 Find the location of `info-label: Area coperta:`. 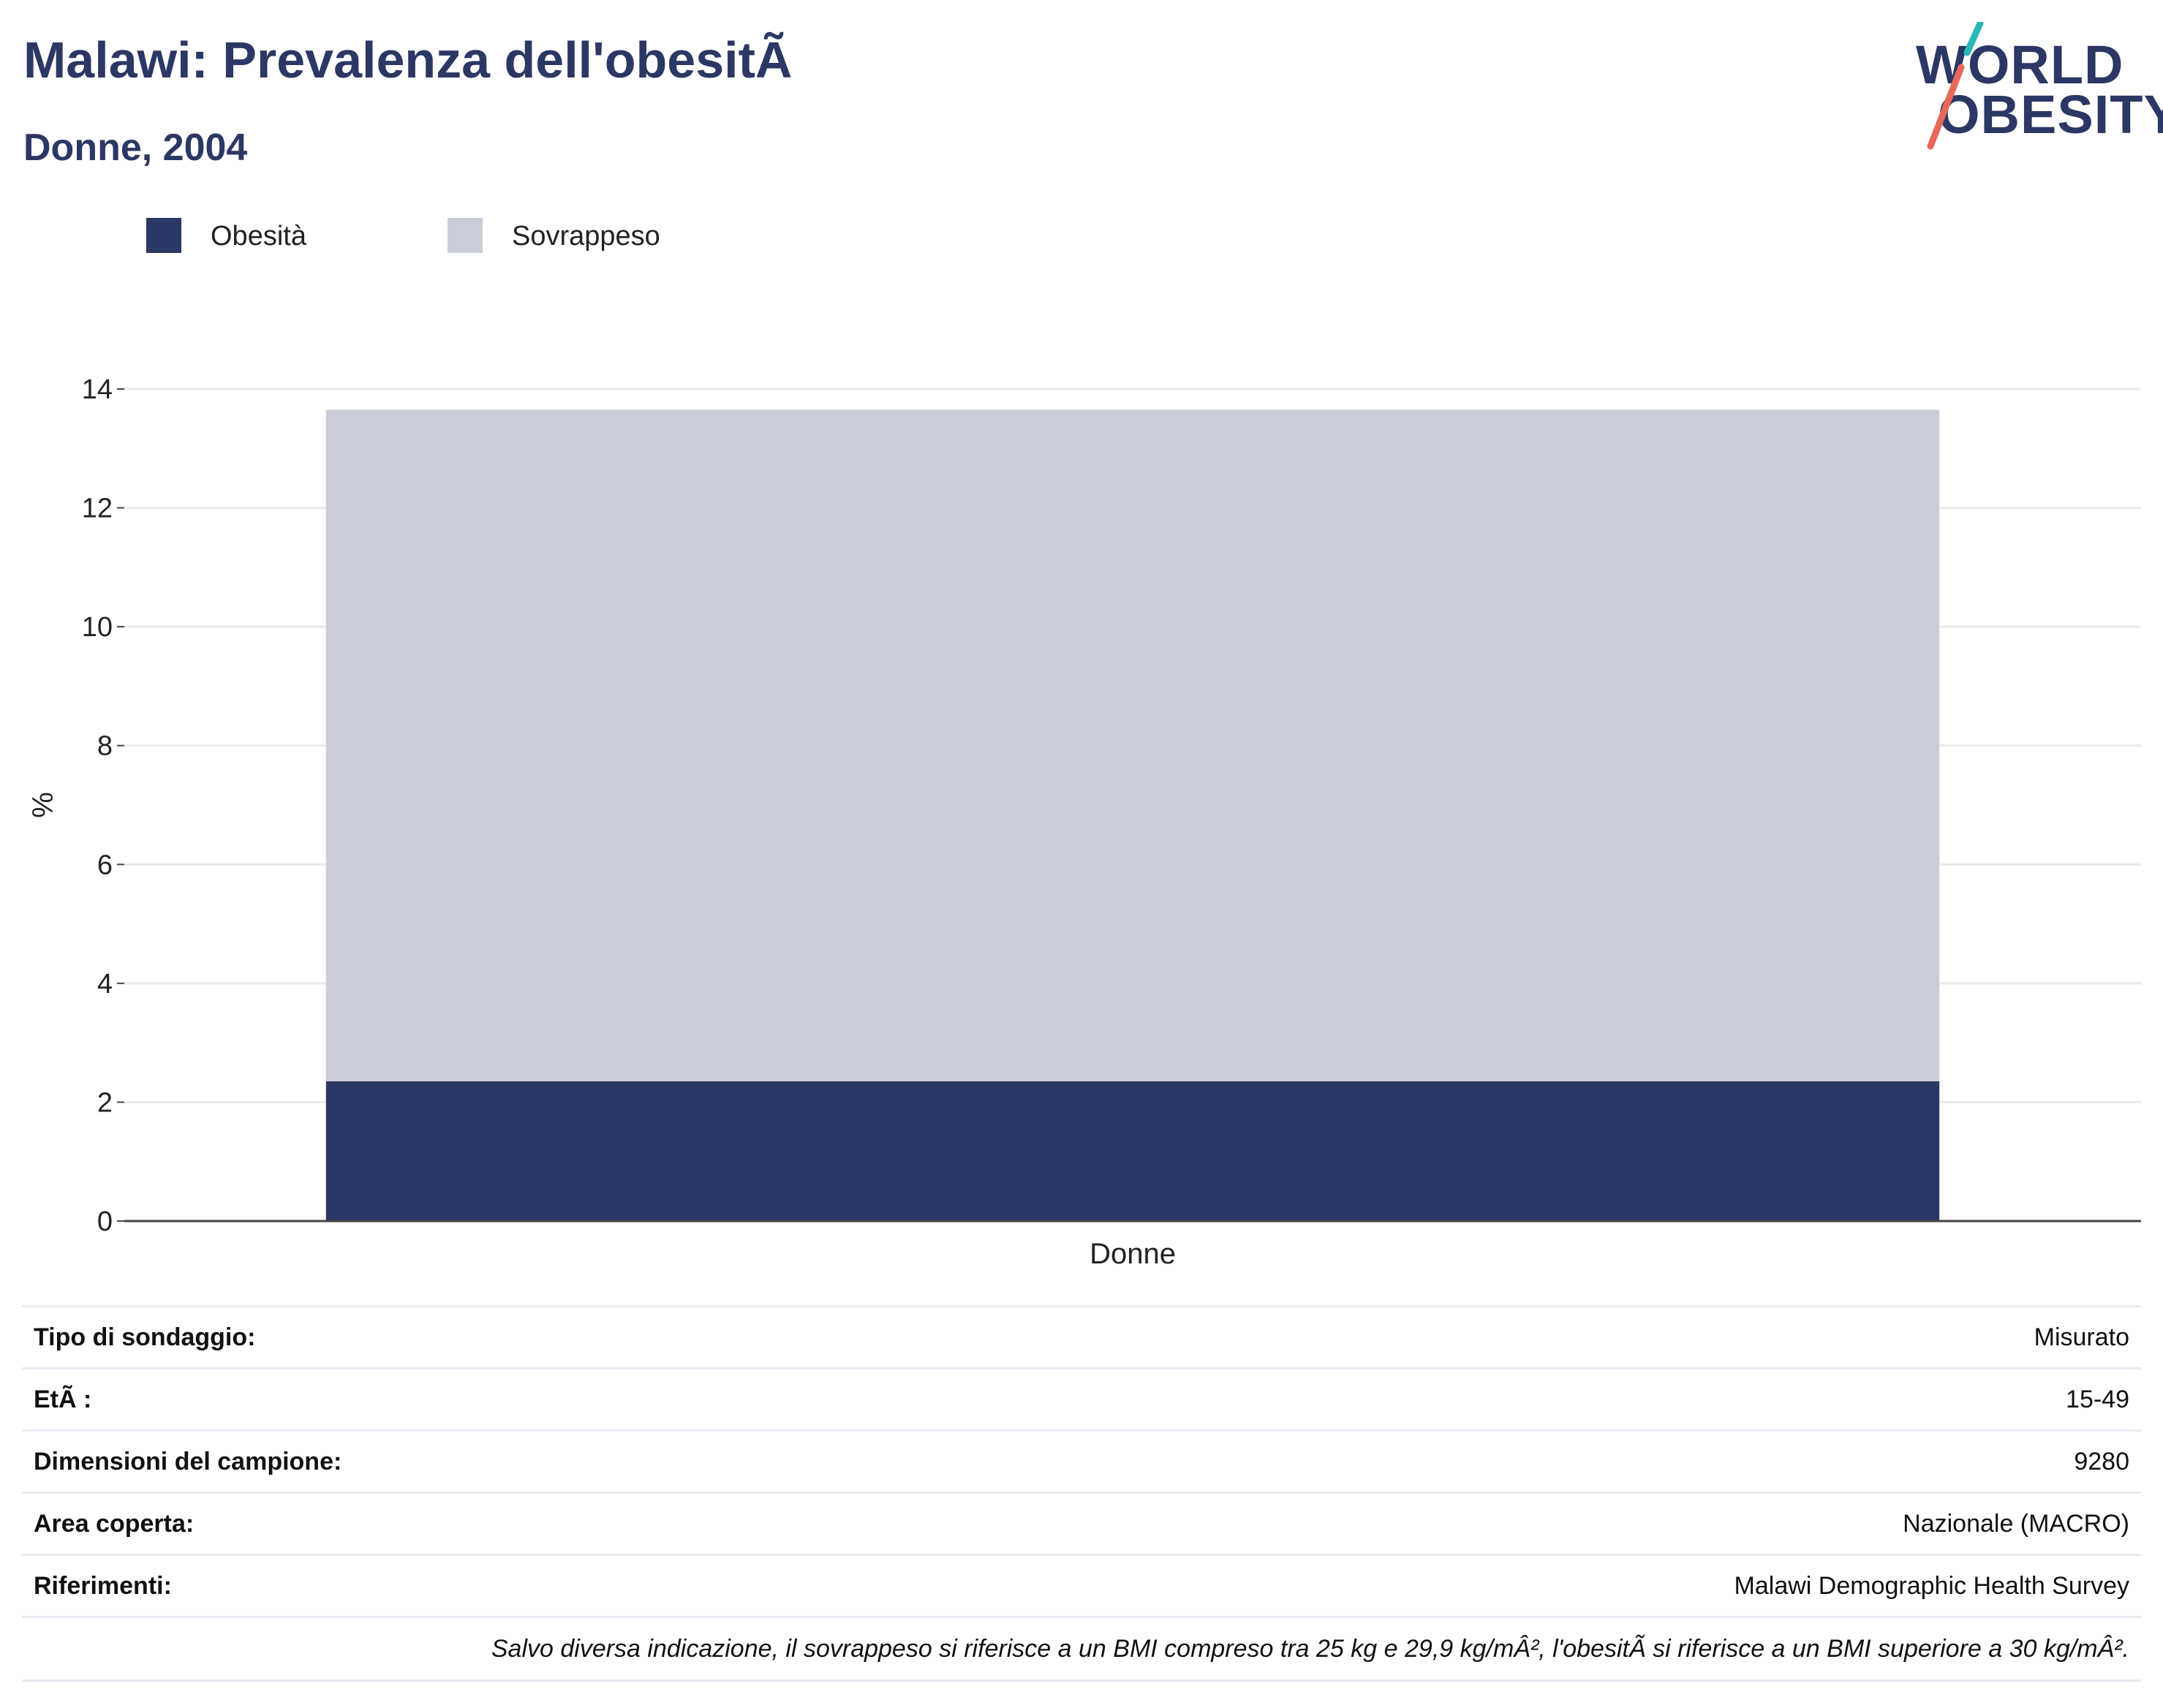

info-label: Area coperta: is located at coordinates (490, 1524).